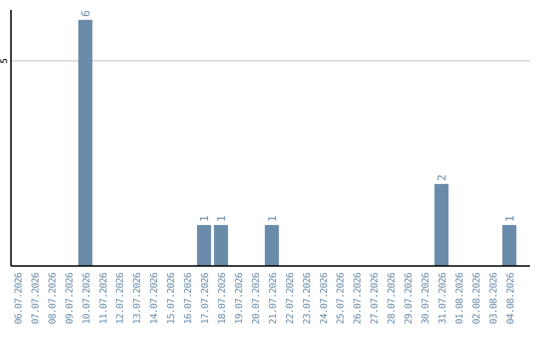  I want to click on data-label: 6, so click(85, 13).